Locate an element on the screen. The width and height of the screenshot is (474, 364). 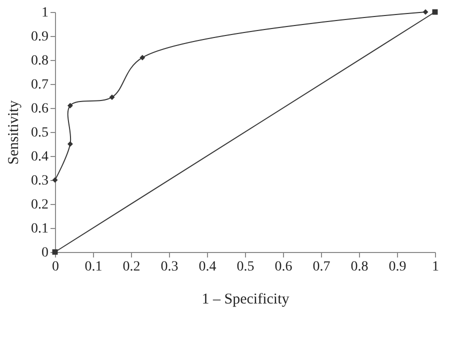
y-tick-label: 0.9 is located at coordinates (39, 37).